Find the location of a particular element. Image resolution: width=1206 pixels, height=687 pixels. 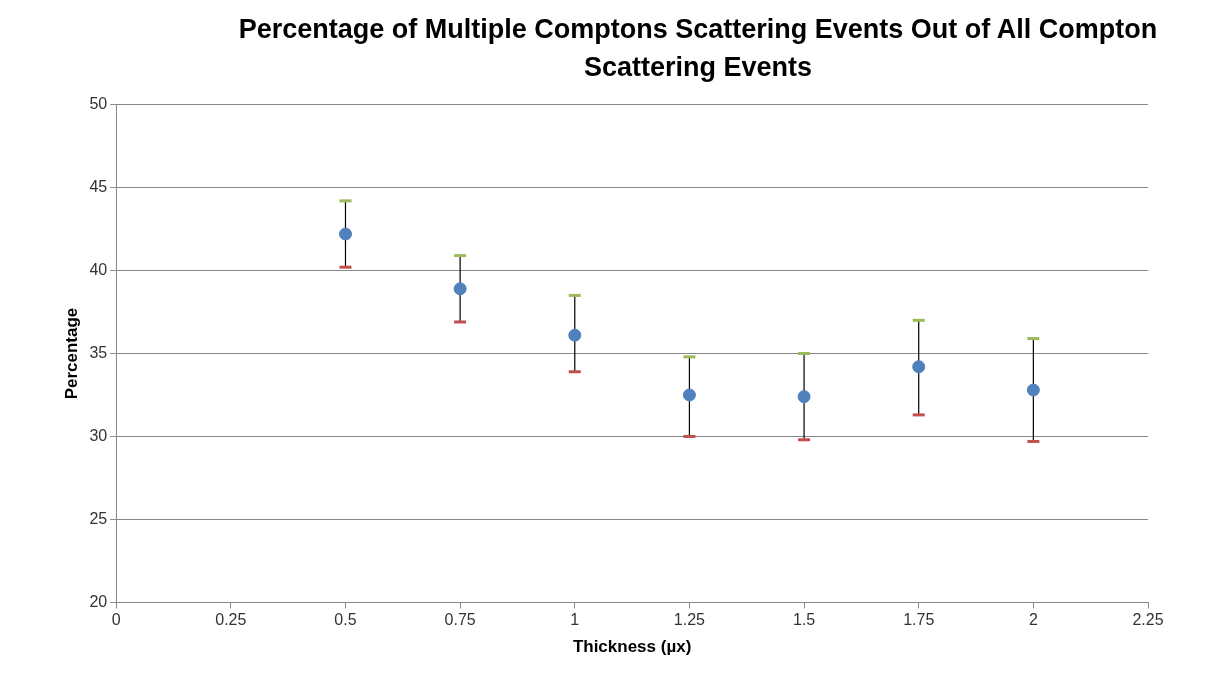

y-tick-label: 50 is located at coordinates (98, 104).